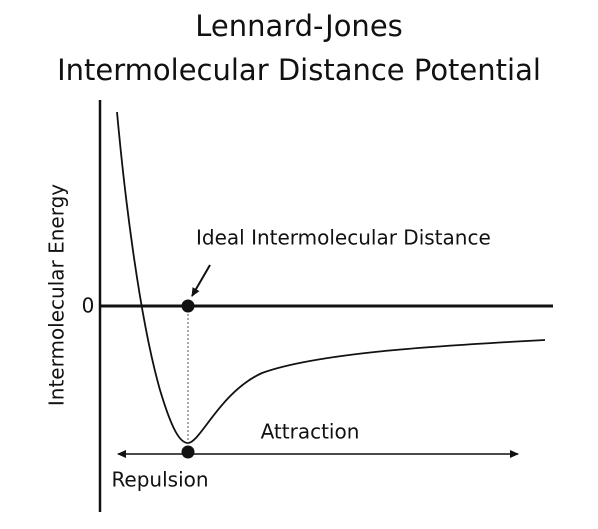 This screenshot has height=529, width=598. Describe the element at coordinates (299, 70) in the screenshot. I see `title-line2: Intermolecular Distance Potential` at that location.